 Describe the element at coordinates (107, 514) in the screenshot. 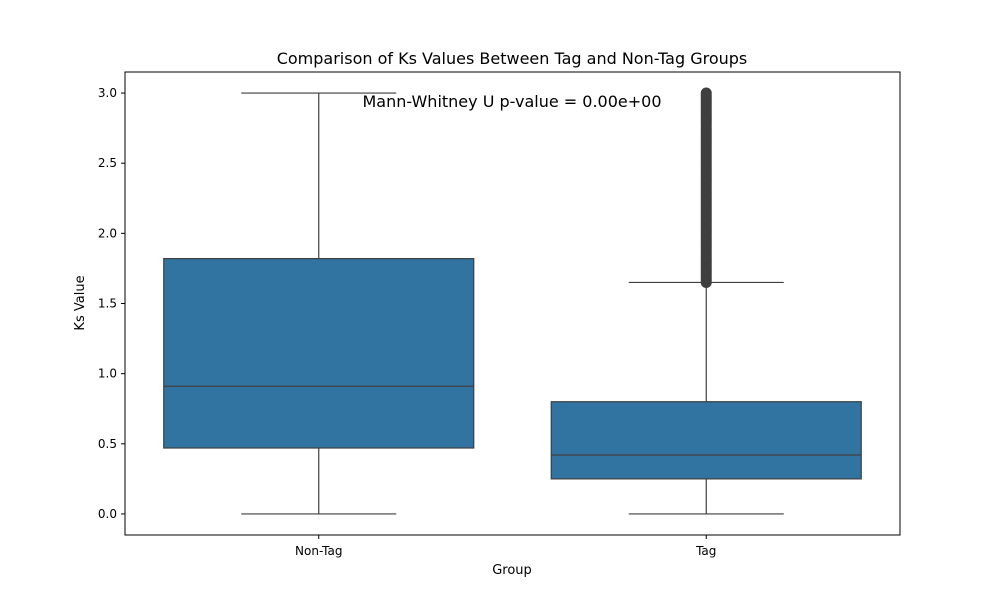

I see `y-tick-label: 0.0` at that location.